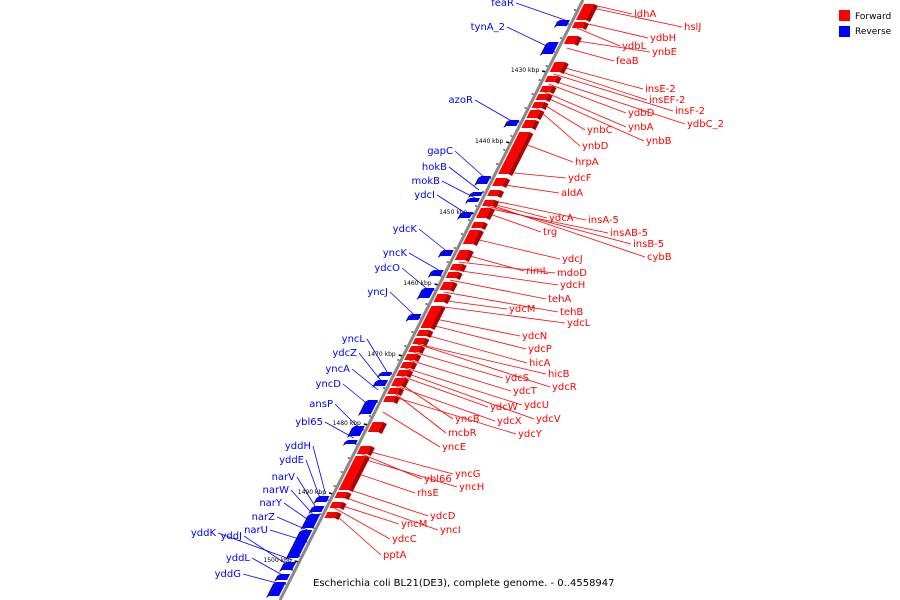  What do you see at coordinates (548, 419) in the screenshot?
I see `gene-label-ydcV: ydcV` at bounding box center [548, 419].